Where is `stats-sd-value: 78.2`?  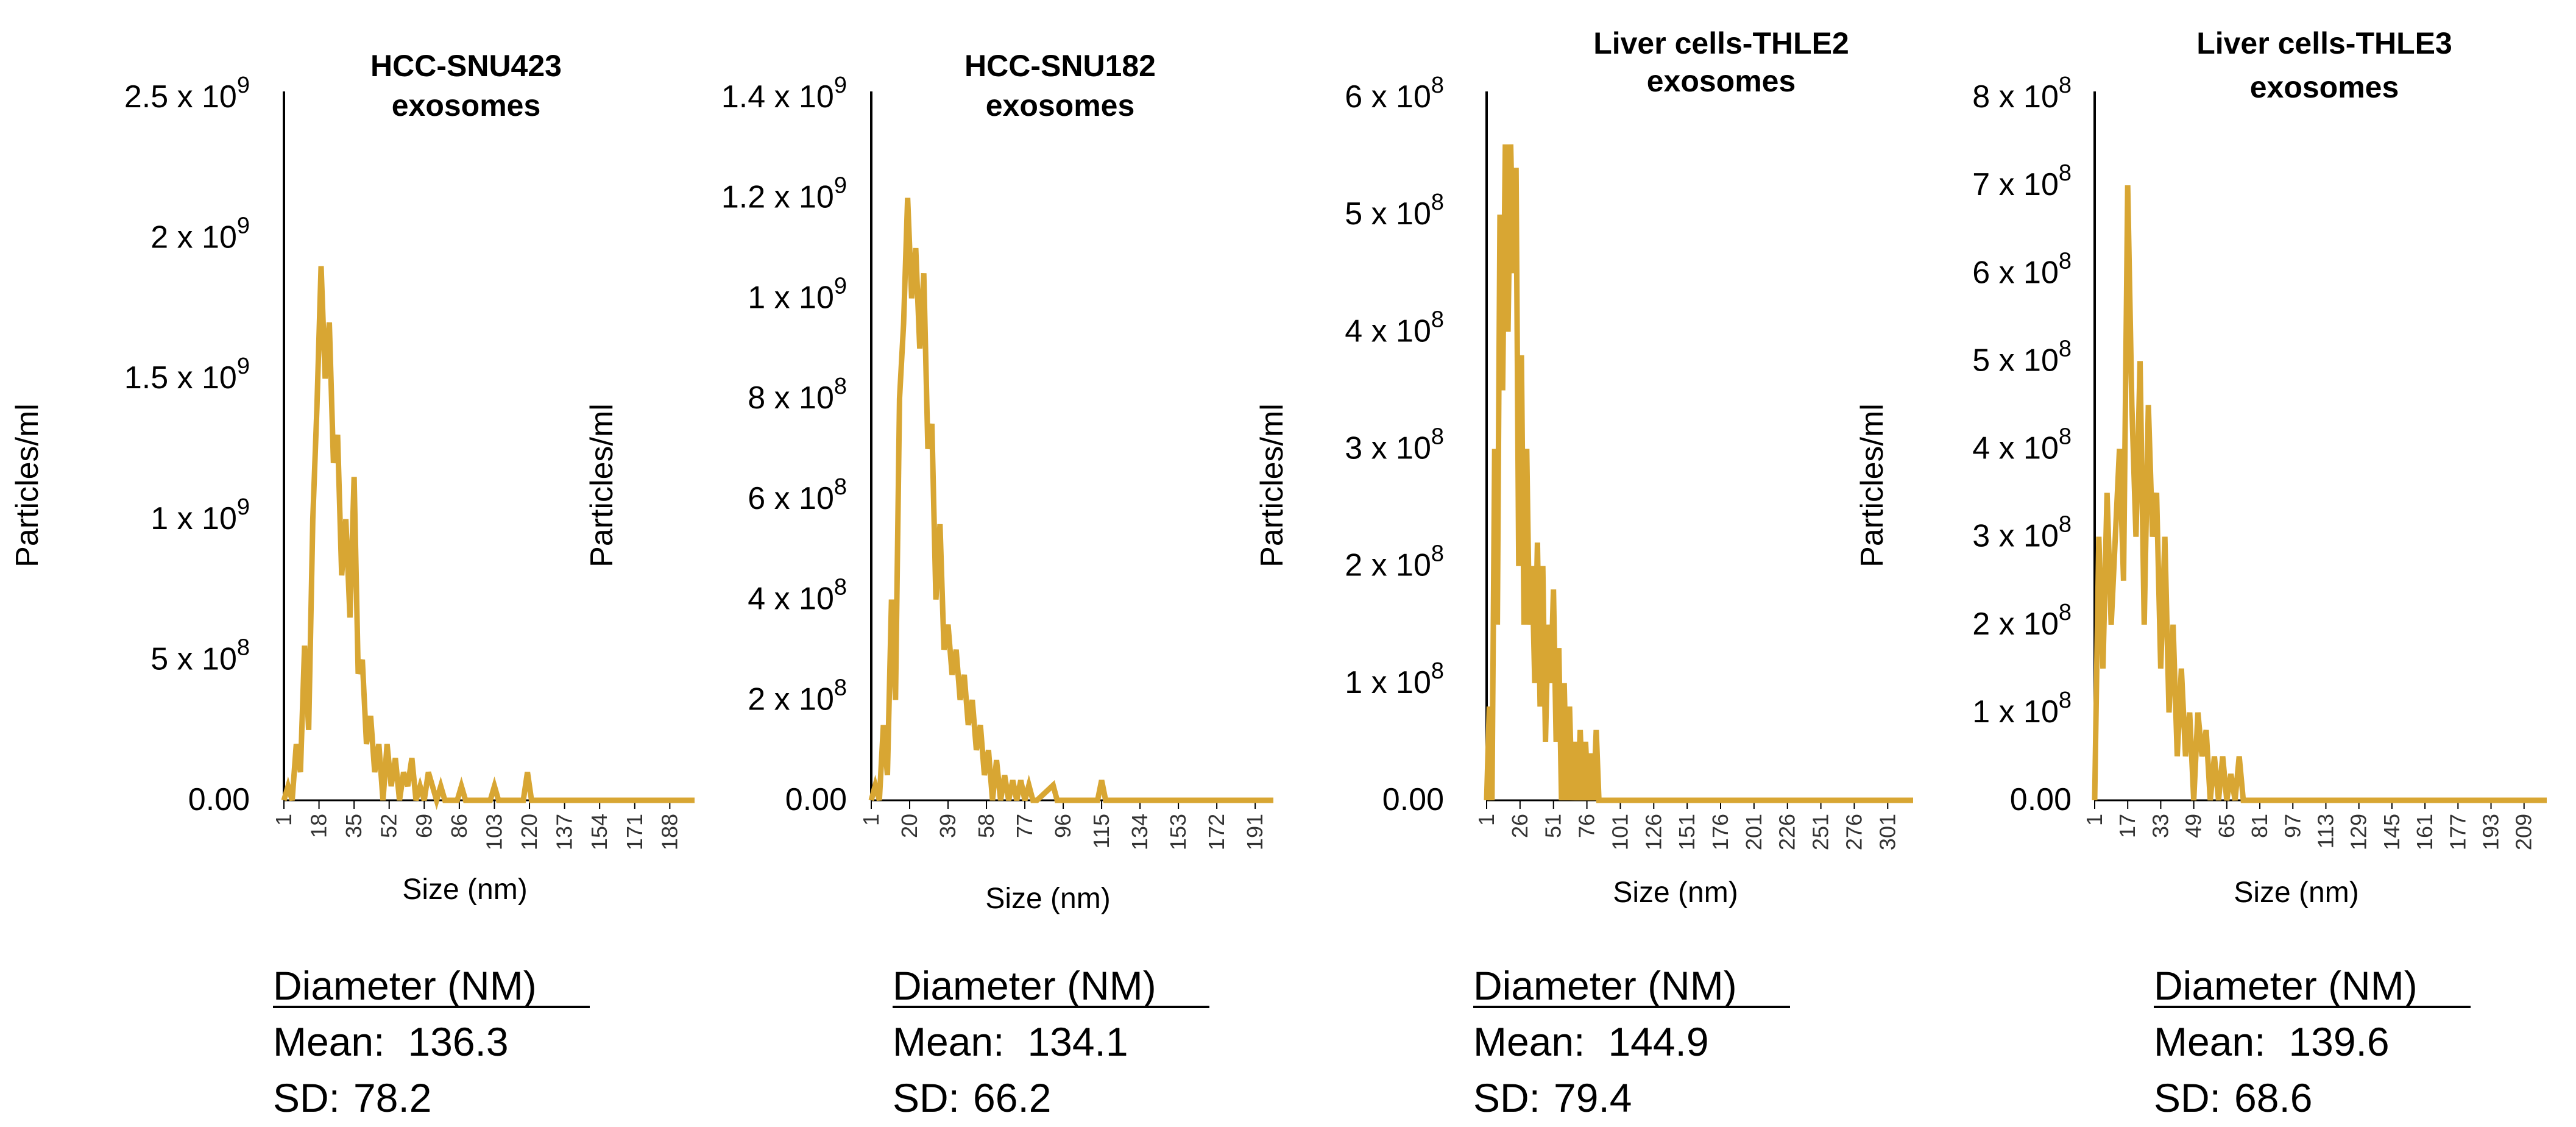 stats-sd-value: 78.2 is located at coordinates (392, 1098).